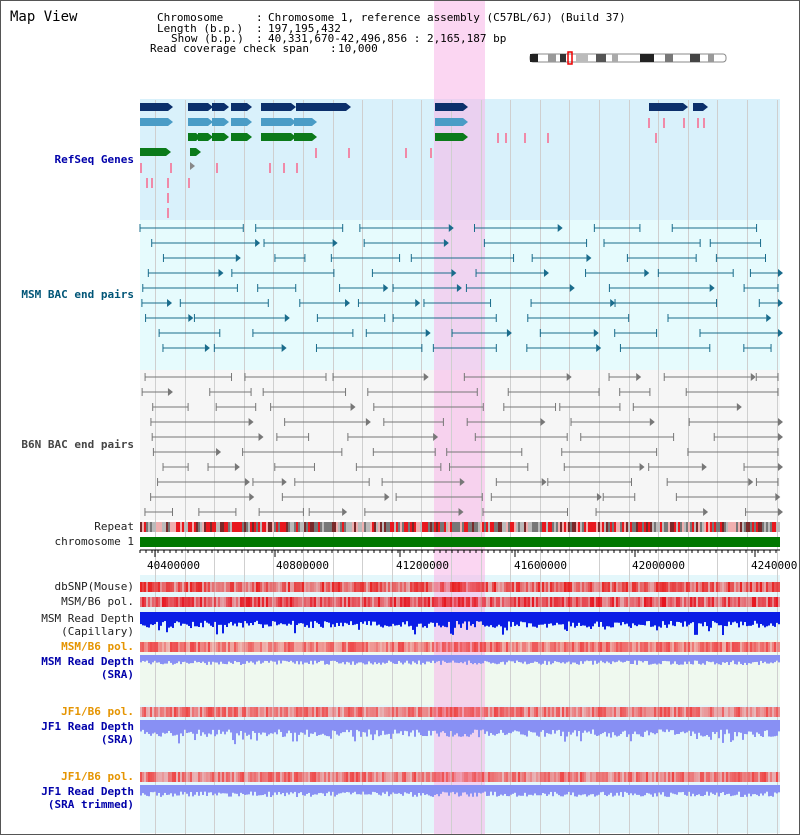  I want to click on msm-depth-capillary-sub: (Capillary), so click(97, 631).